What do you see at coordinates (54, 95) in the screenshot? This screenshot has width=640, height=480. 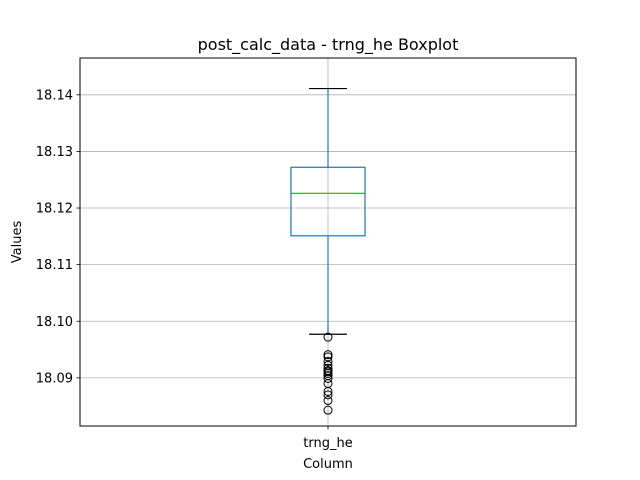 I see `y-tick-label: 18.14` at bounding box center [54, 95].